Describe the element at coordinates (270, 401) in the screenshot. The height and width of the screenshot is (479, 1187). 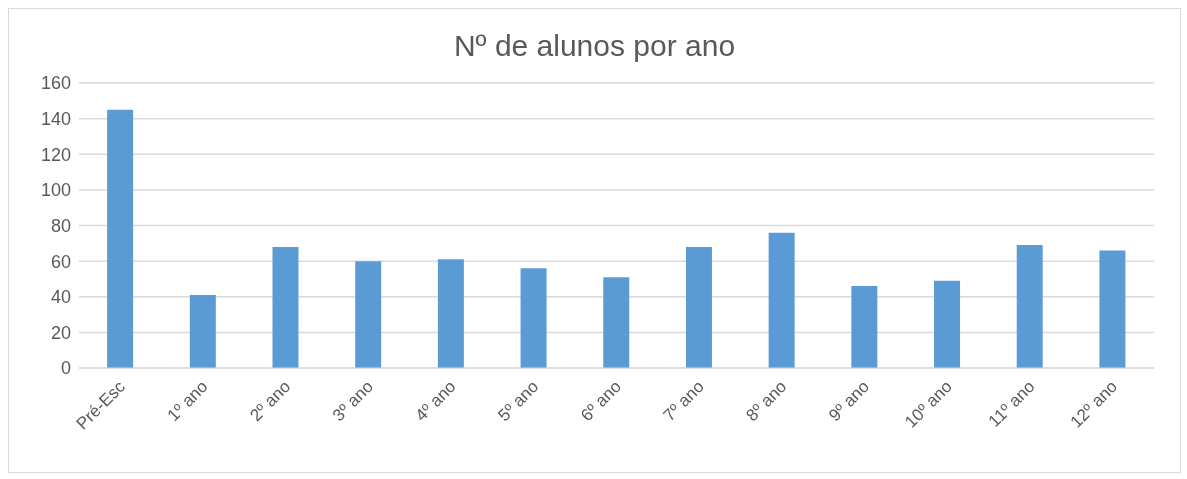
I see `x-tick-label: 2º ano` at that location.